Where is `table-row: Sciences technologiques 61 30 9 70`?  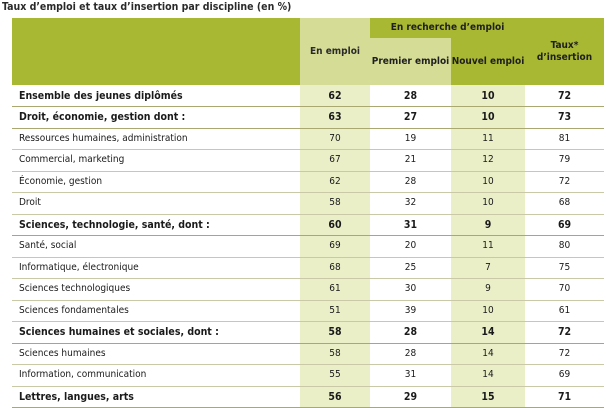
table-row: Sciences technologiques 61 30 9 70 is located at coordinates (308, 289).